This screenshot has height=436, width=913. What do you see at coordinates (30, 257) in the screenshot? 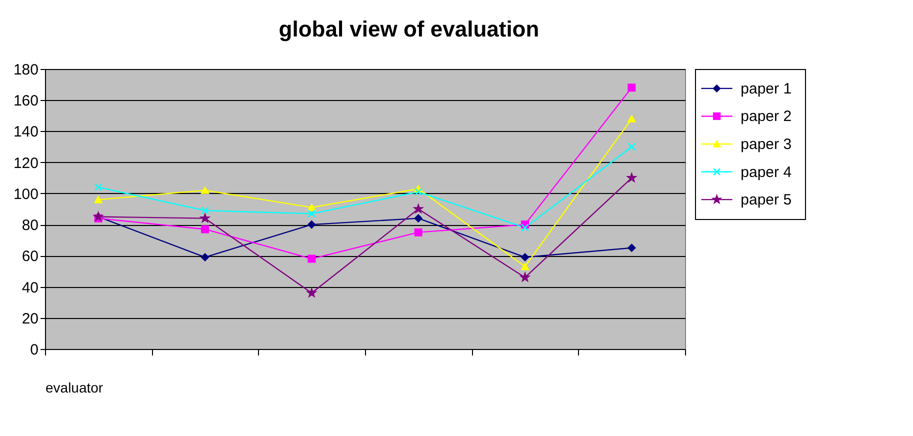
I see `y-tick-label: 60` at bounding box center [30, 257].